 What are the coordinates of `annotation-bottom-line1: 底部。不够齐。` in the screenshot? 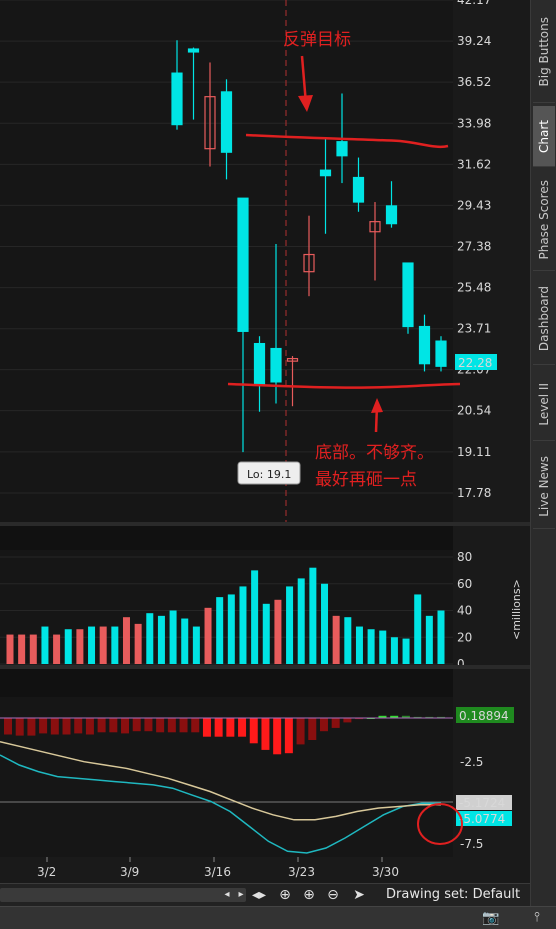 It's located at (374, 453).